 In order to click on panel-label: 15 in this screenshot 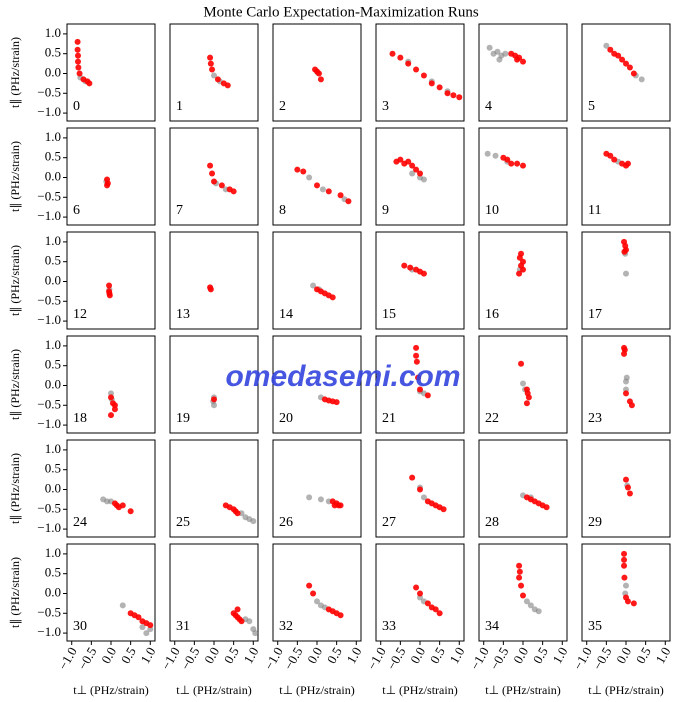, I will do `click(389, 314)`.